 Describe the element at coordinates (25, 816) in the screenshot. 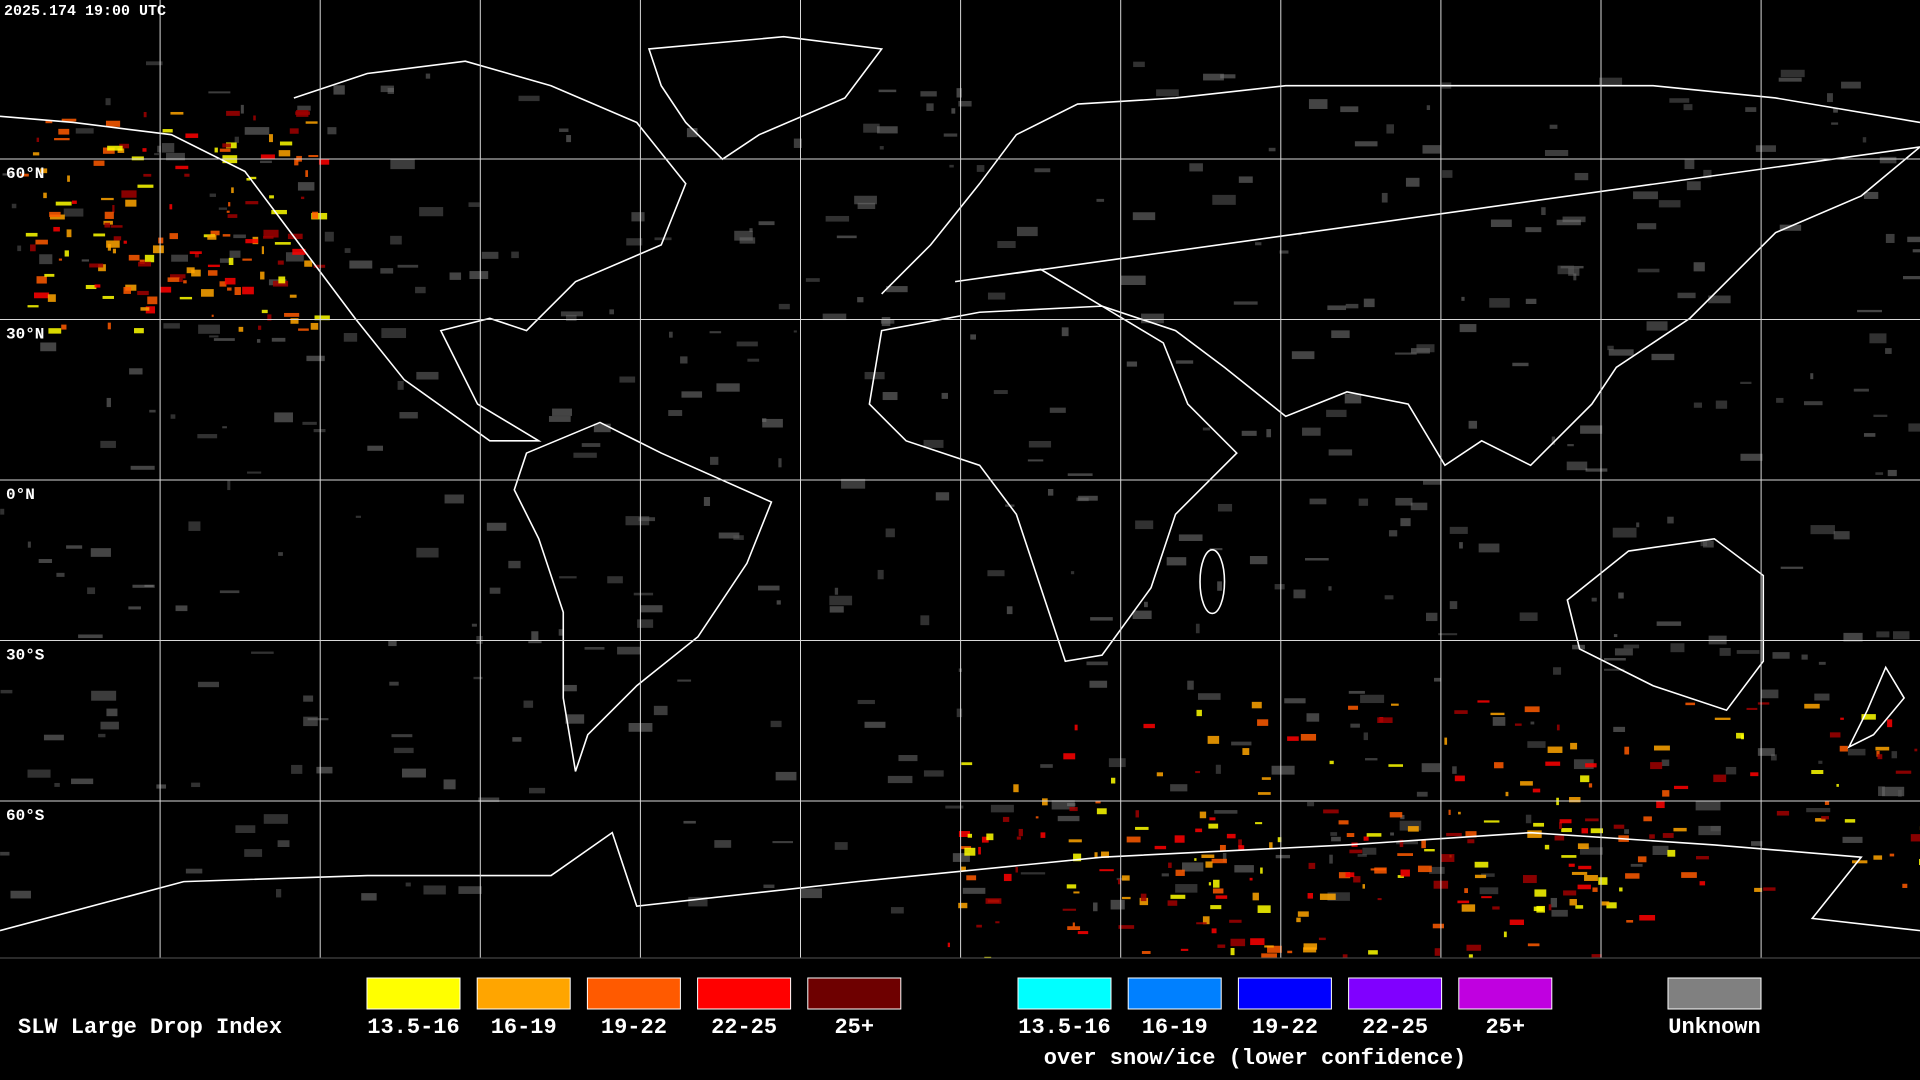

I see `lat-label: 60°S` at that location.